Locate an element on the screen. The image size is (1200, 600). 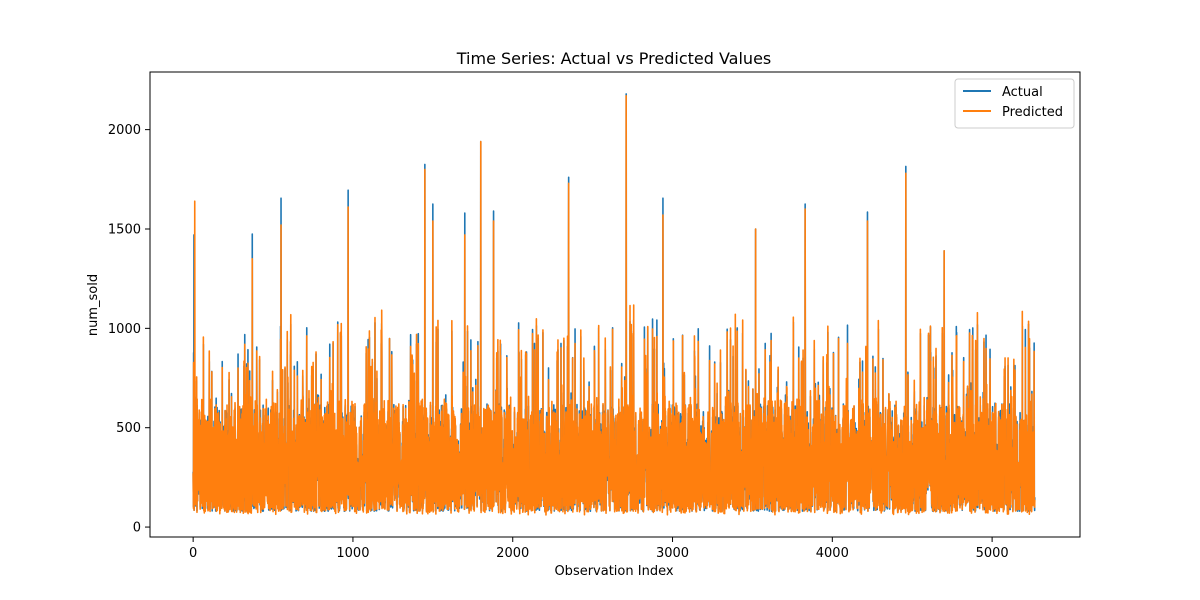
y-axis: 0 500 1000 1500 2000 is located at coordinates (129, 329).